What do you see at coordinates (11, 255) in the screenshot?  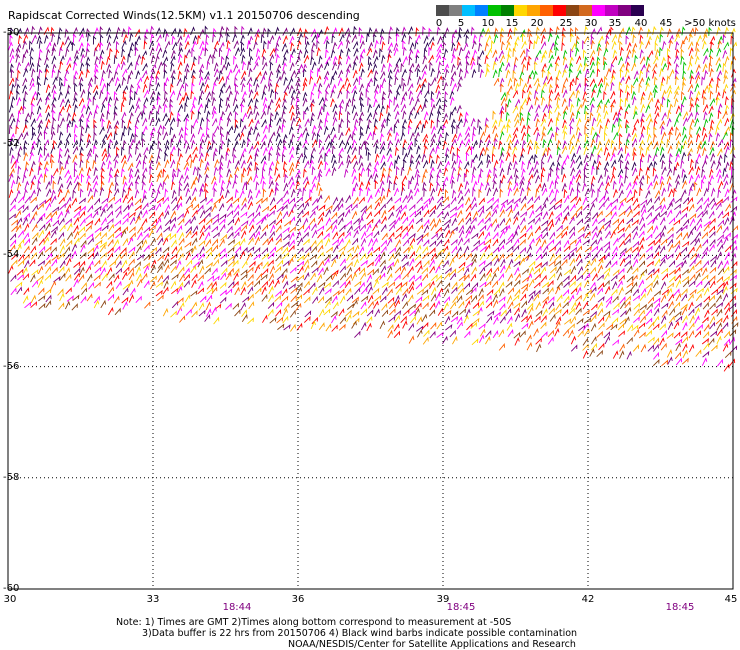 I see `latitude-label: -54` at bounding box center [11, 255].